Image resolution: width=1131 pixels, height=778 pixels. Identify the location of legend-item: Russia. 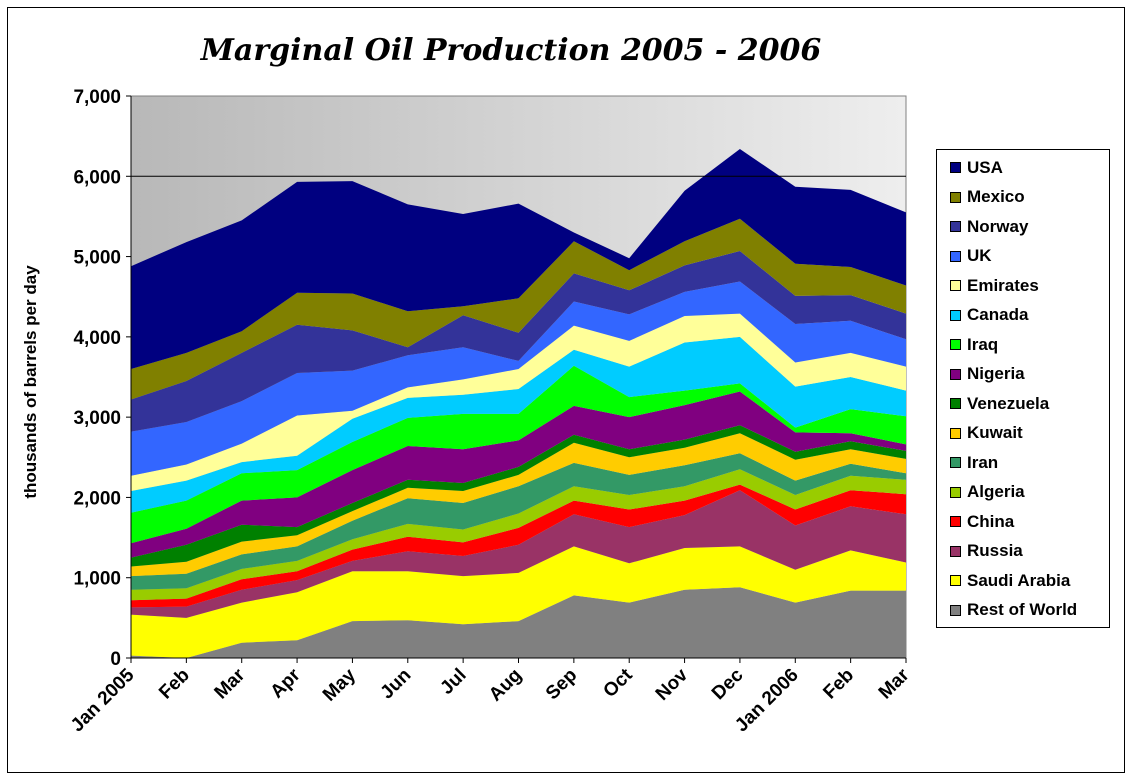
(1023, 552).